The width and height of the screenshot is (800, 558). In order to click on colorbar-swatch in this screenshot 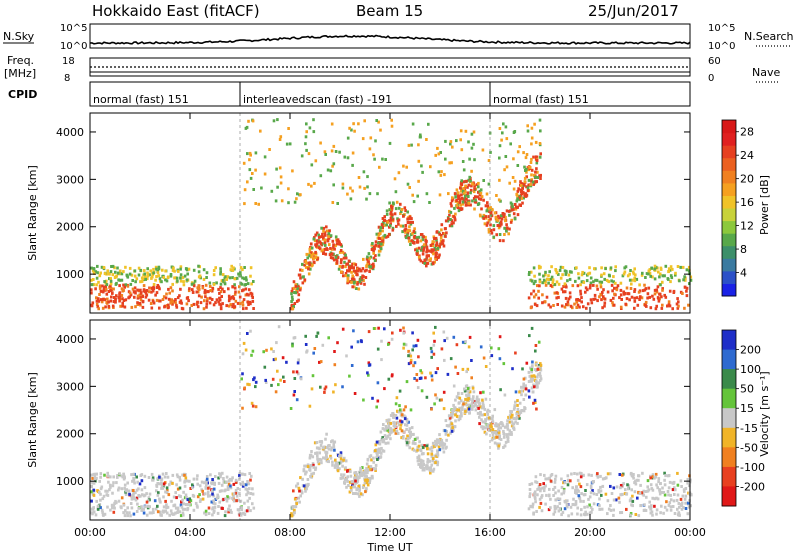, I will do `click(729, 265)`.